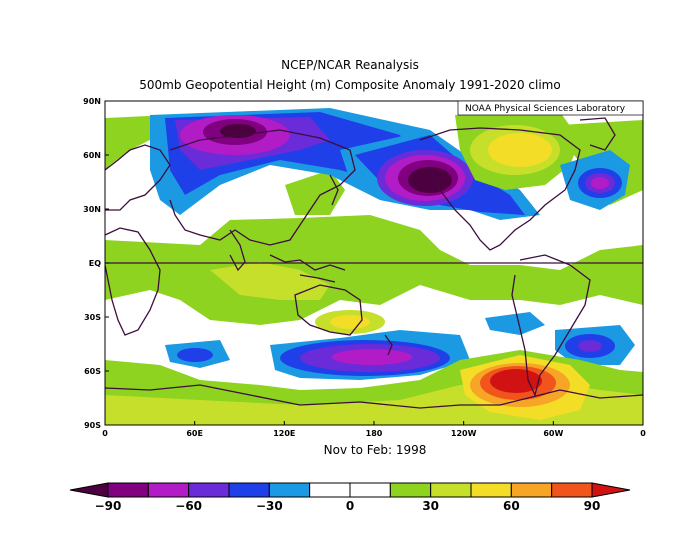  I want to click on sh-atlantic-low-core, so click(590, 346).